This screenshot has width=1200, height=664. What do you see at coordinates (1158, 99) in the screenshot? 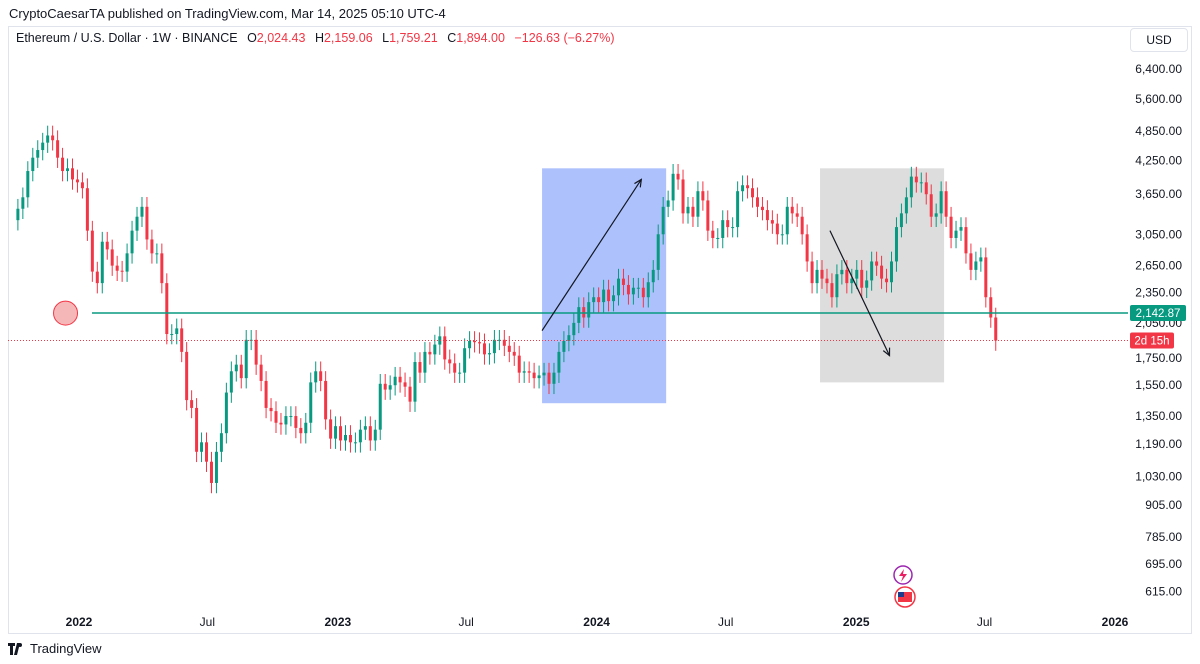
I see `y-tick-label: 5,600.00` at bounding box center [1158, 99].